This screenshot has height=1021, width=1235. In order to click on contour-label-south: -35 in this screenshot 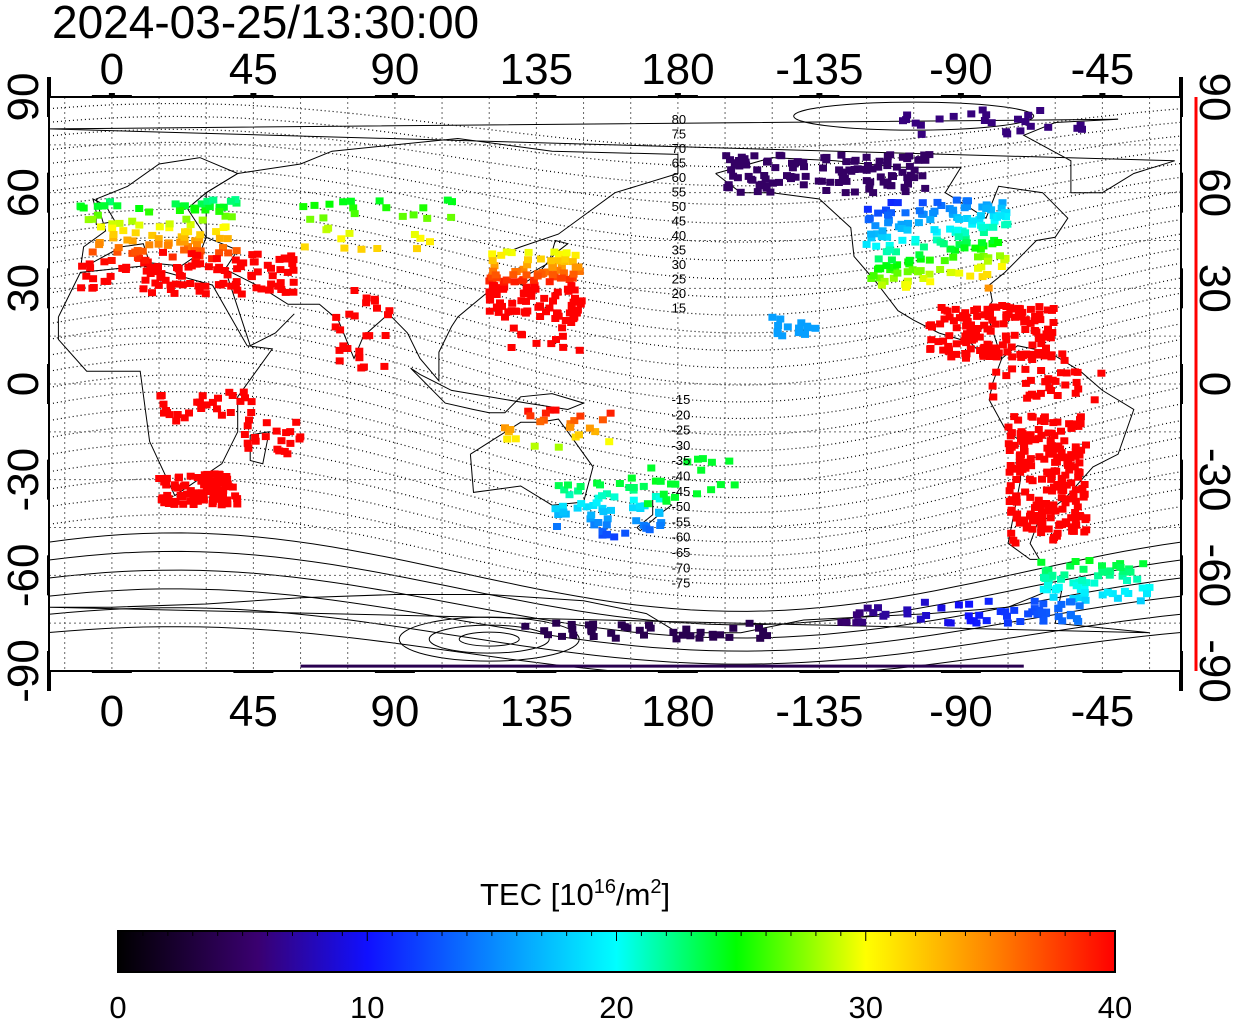, I will do `click(681, 460)`.